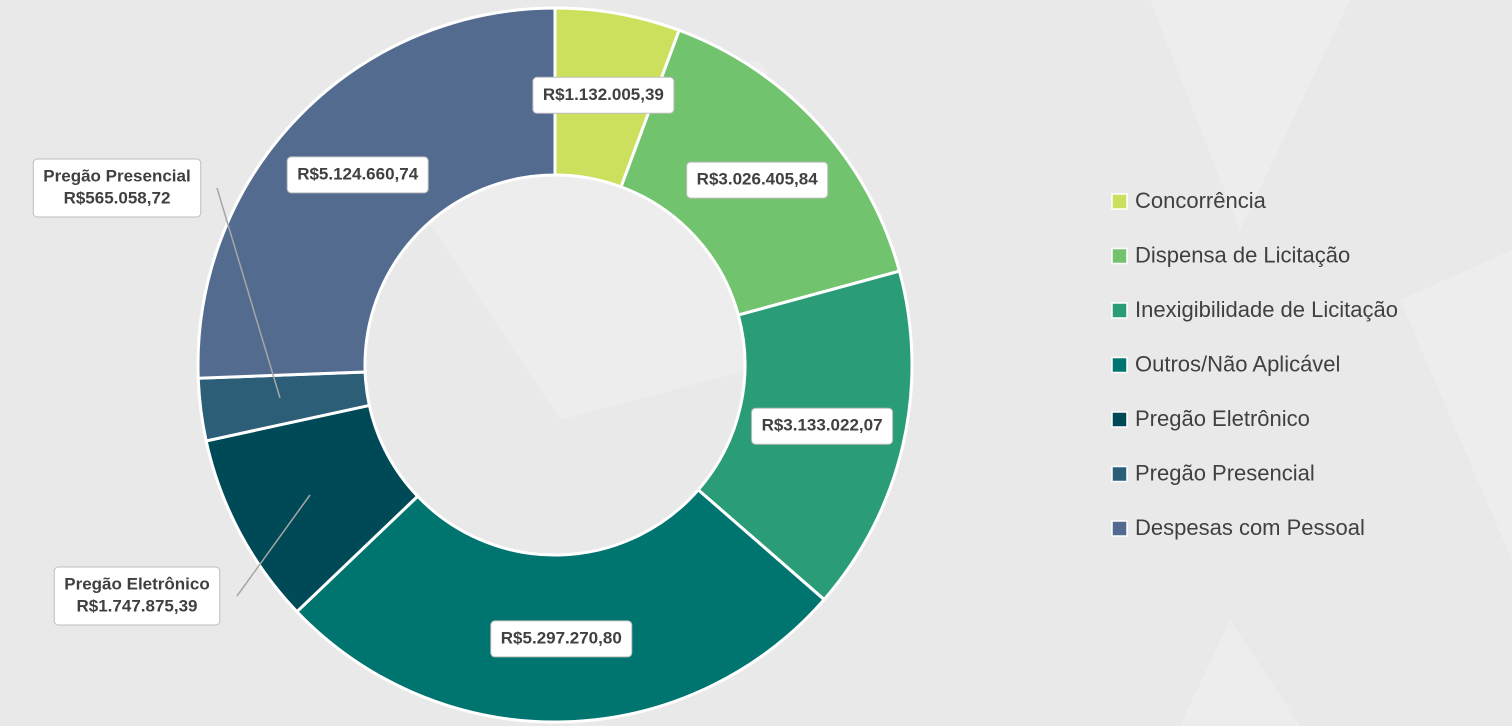  I want to click on data-label: R$1.132.005,39, so click(603, 94).